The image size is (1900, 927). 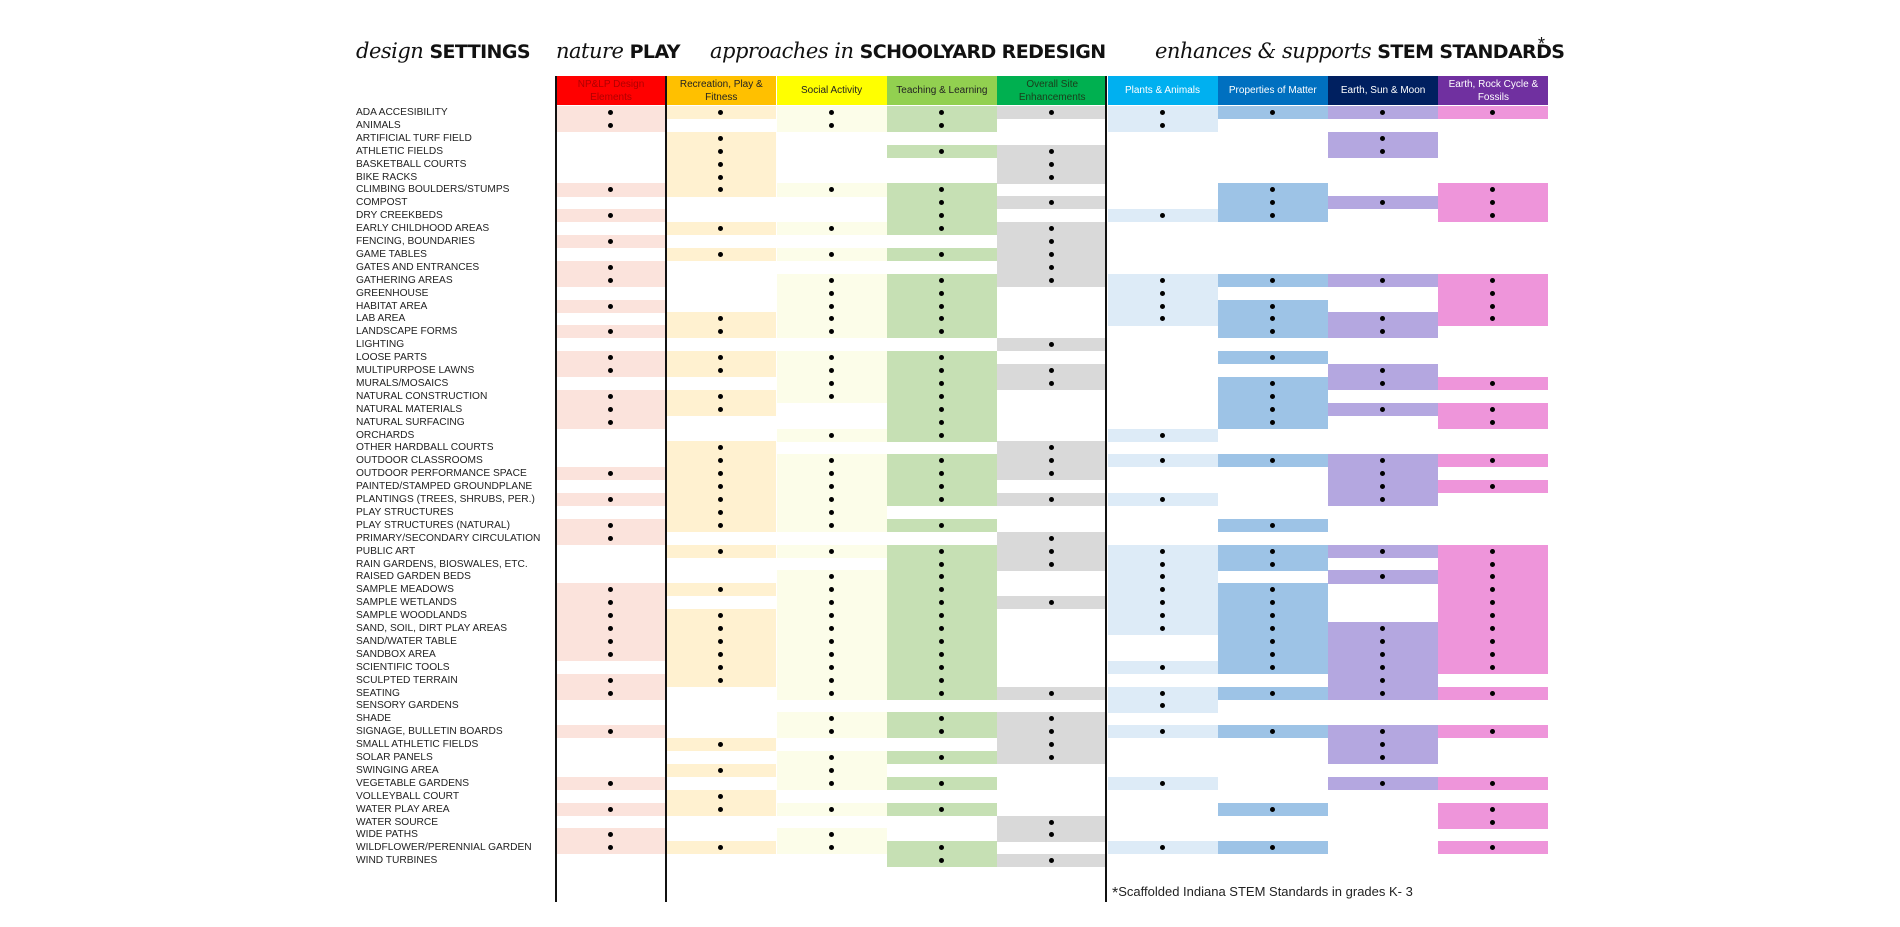 I want to click on row-label: MULTIPURPOSE LAWNS, so click(x=415, y=370).